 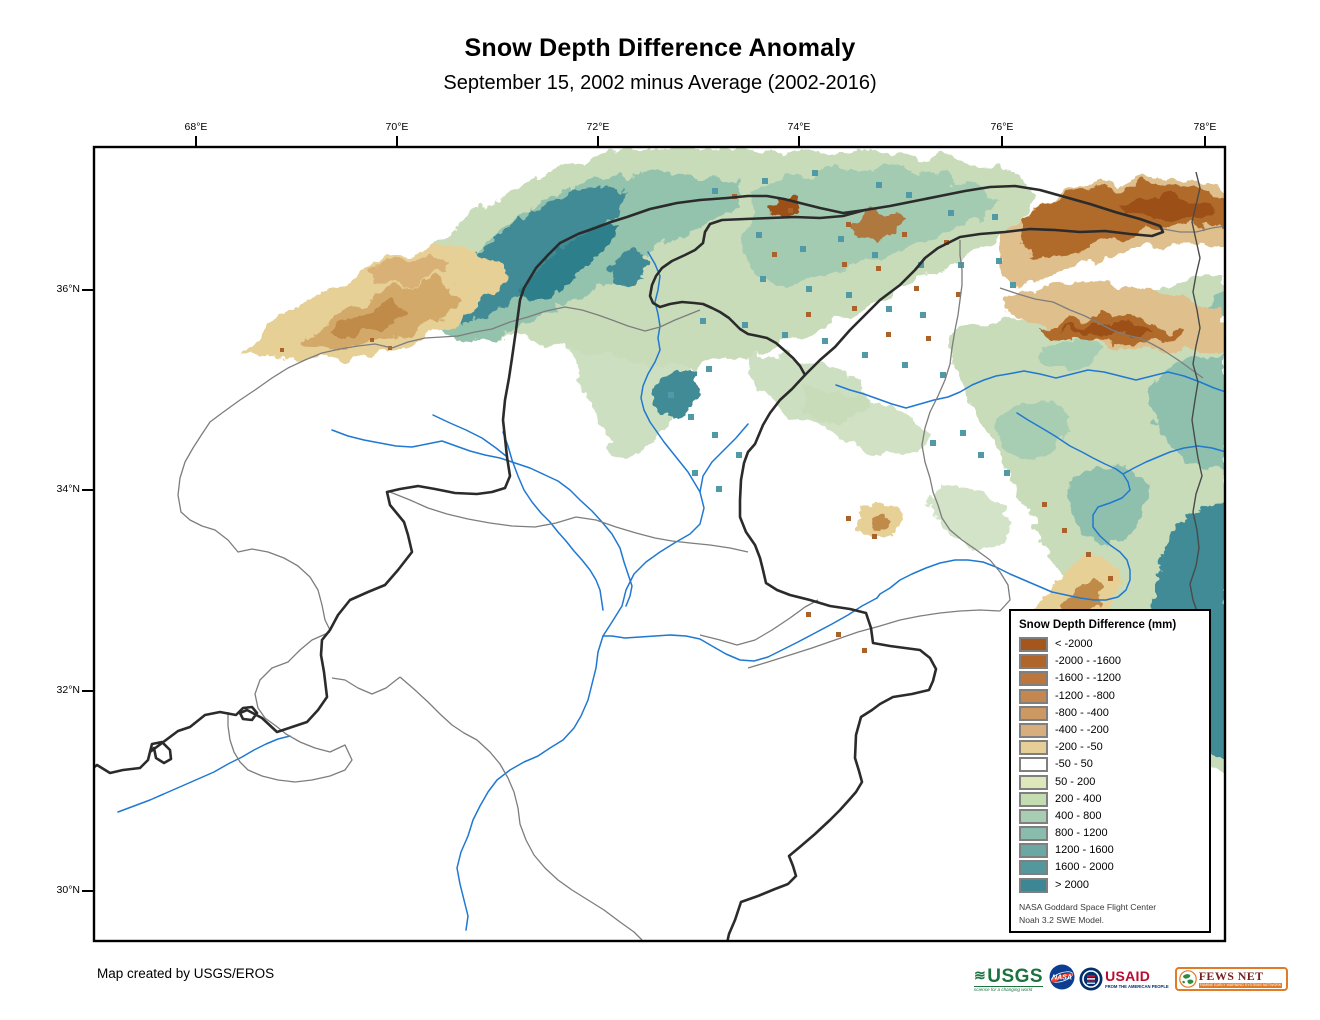 I want to click on legend-row: -1200 - -800, so click(x=1111, y=696).